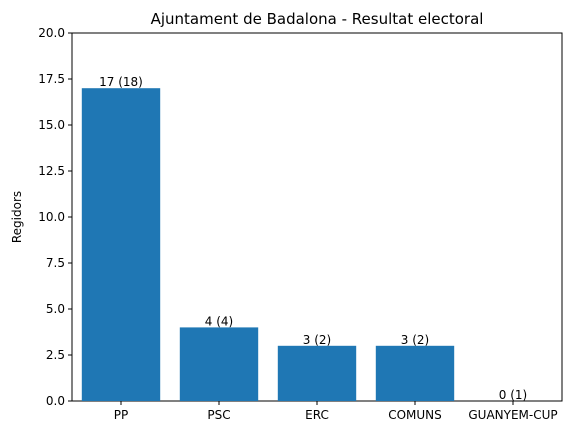  What do you see at coordinates (55, 309) in the screenshot?
I see `y-tick-label: 5.0` at bounding box center [55, 309].